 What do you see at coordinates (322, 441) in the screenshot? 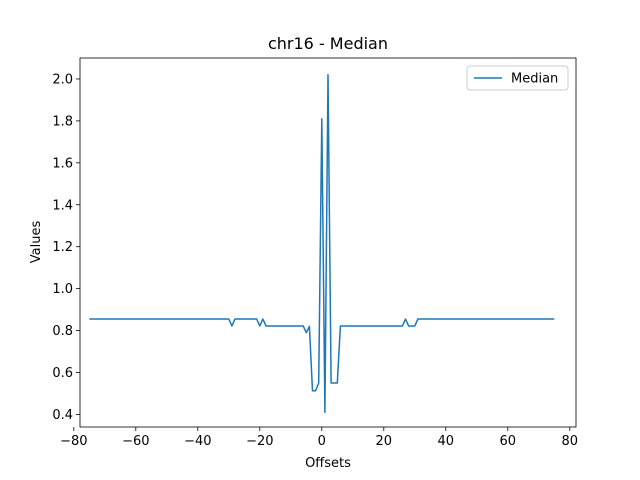
I see `x-tick-label: 0` at bounding box center [322, 441].